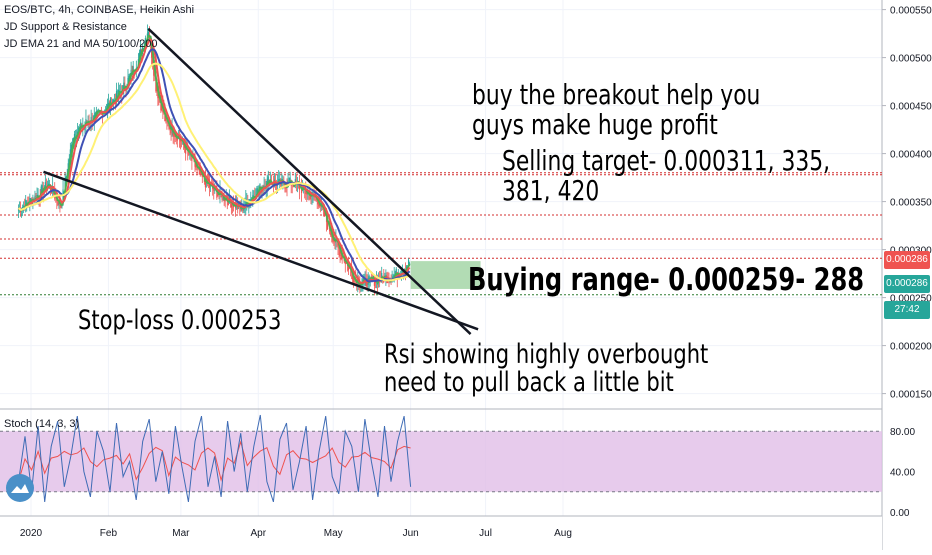  What do you see at coordinates (181, 533) in the screenshot?
I see `x-tick-label: Mar` at bounding box center [181, 533].